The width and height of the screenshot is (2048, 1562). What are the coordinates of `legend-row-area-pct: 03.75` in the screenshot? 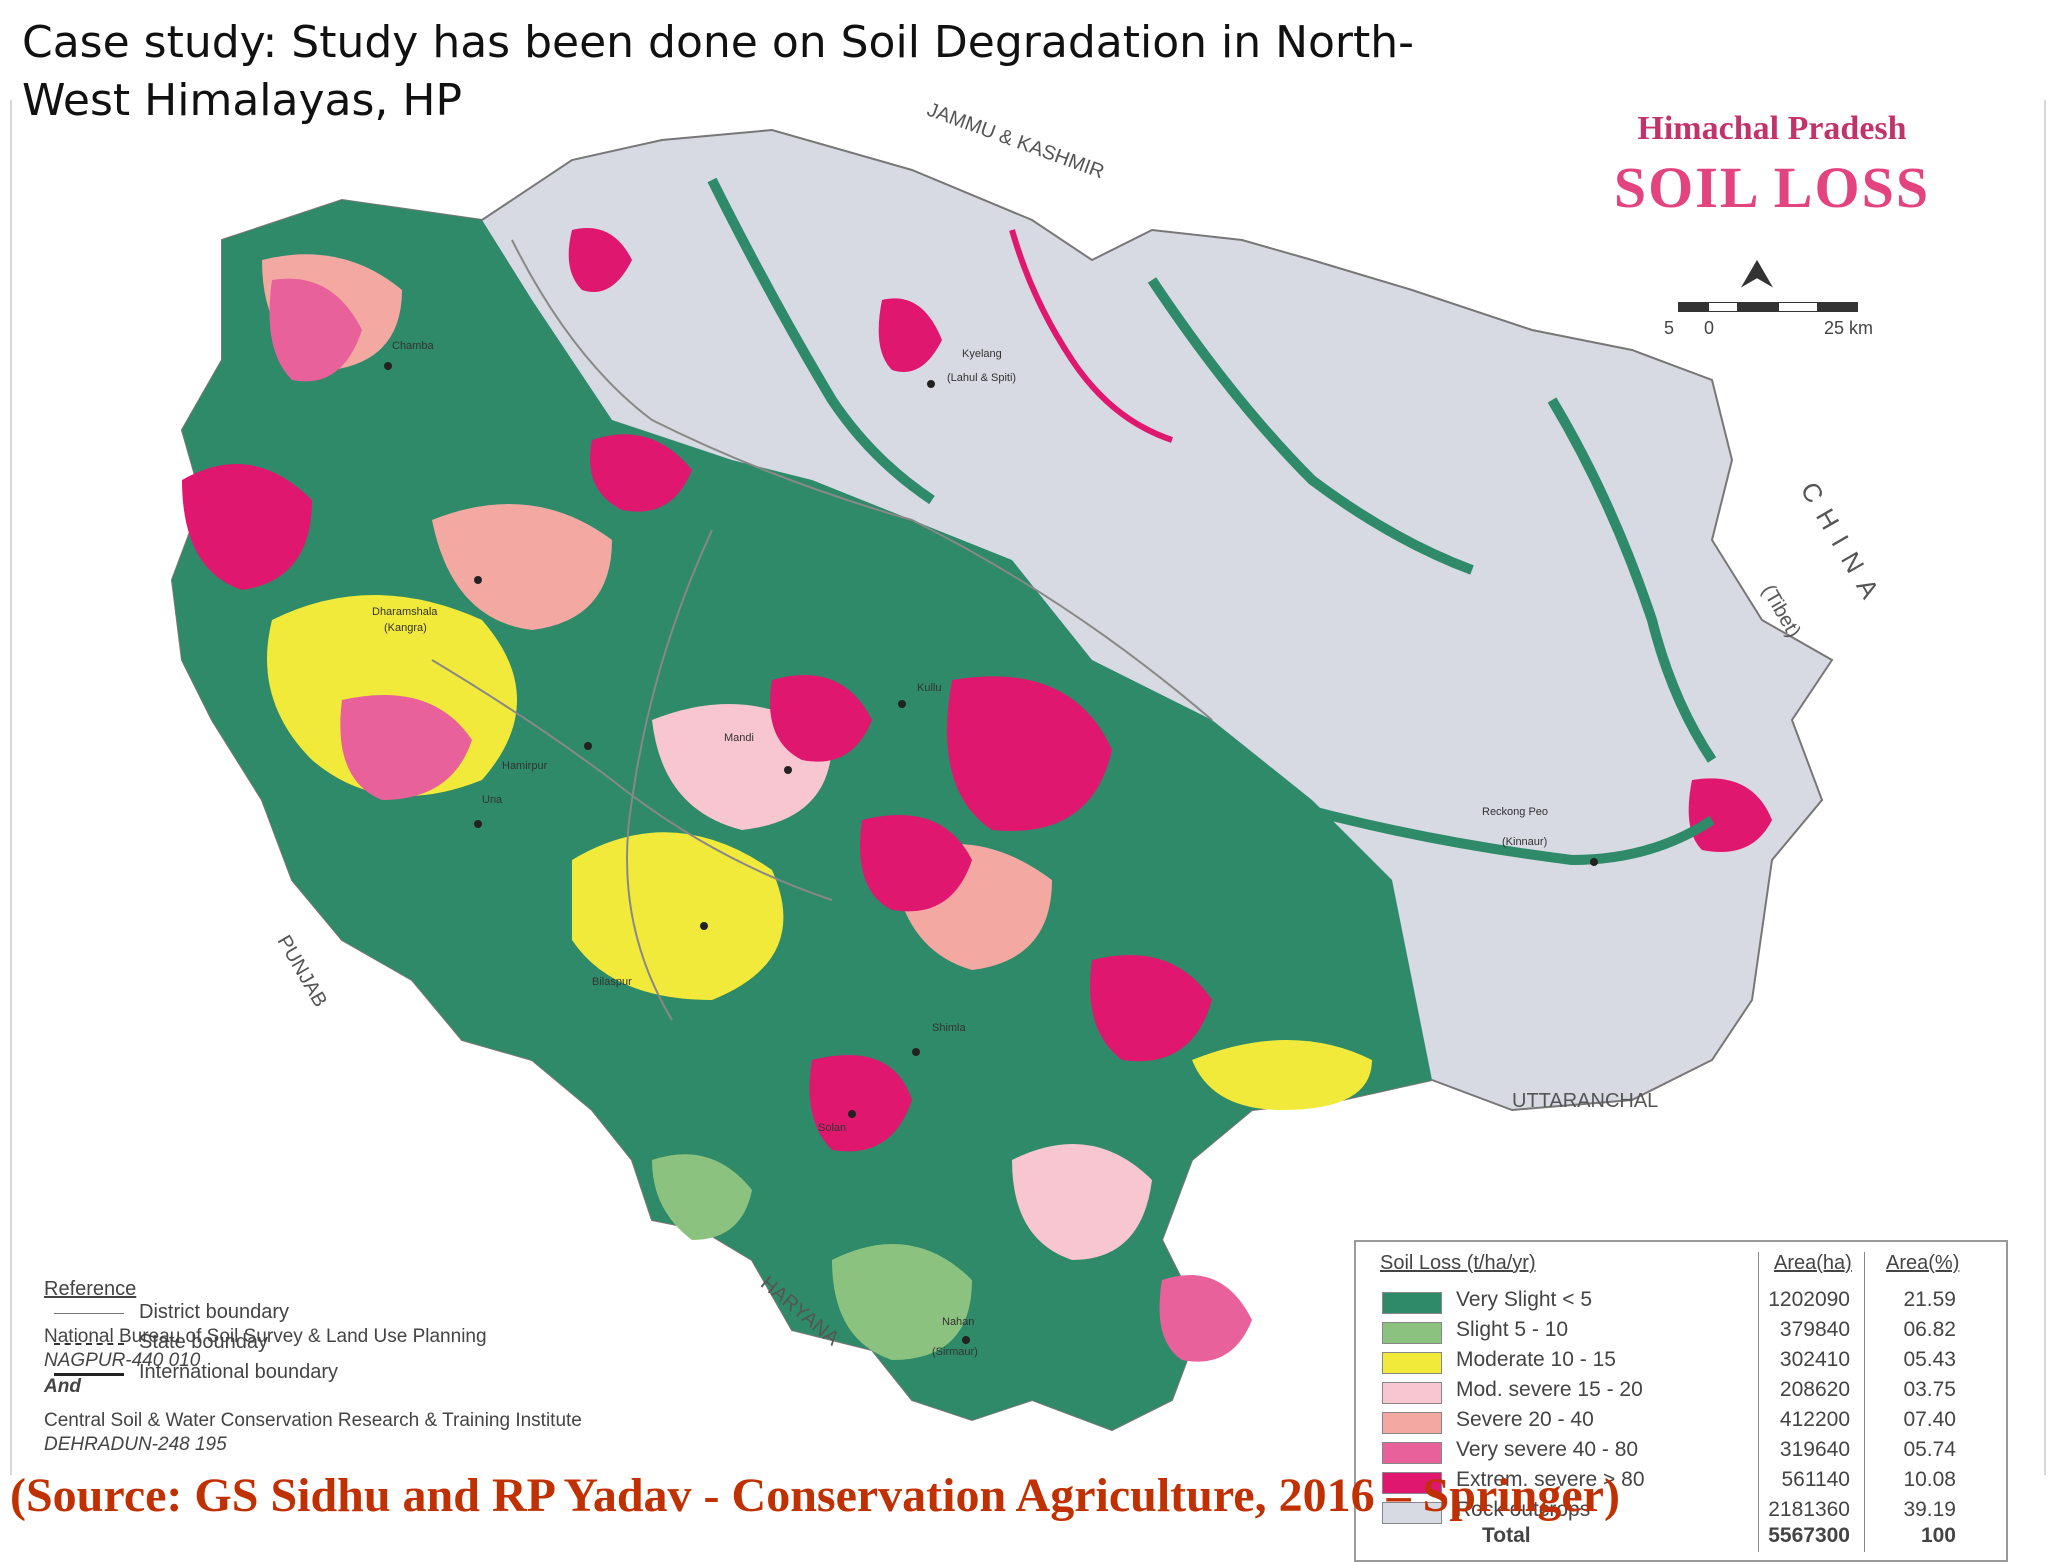 It's located at (1929, 1389).